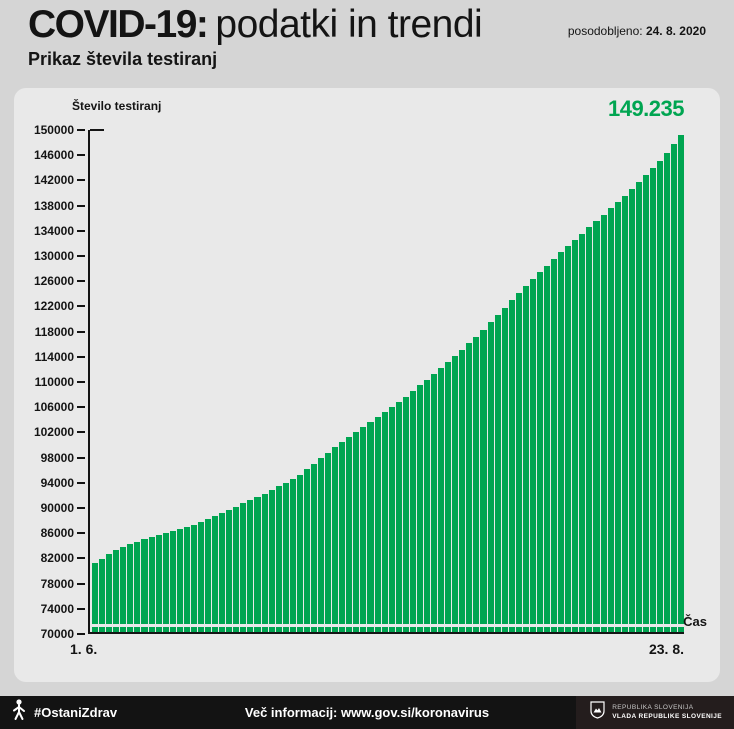  Describe the element at coordinates (49, 180) in the screenshot. I see `y-tick-label: 142000` at that location.